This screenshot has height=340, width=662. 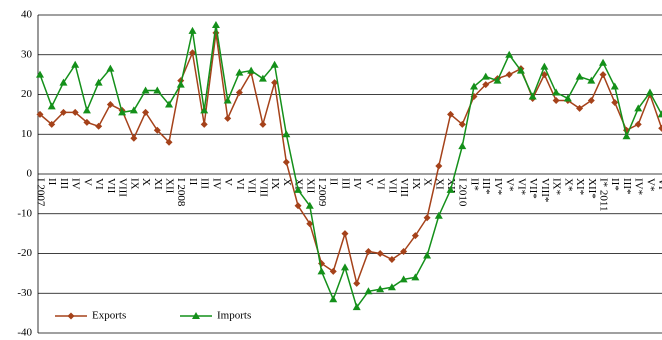 I want to click on x-tick-label: I 2009, so click(x=322, y=192).